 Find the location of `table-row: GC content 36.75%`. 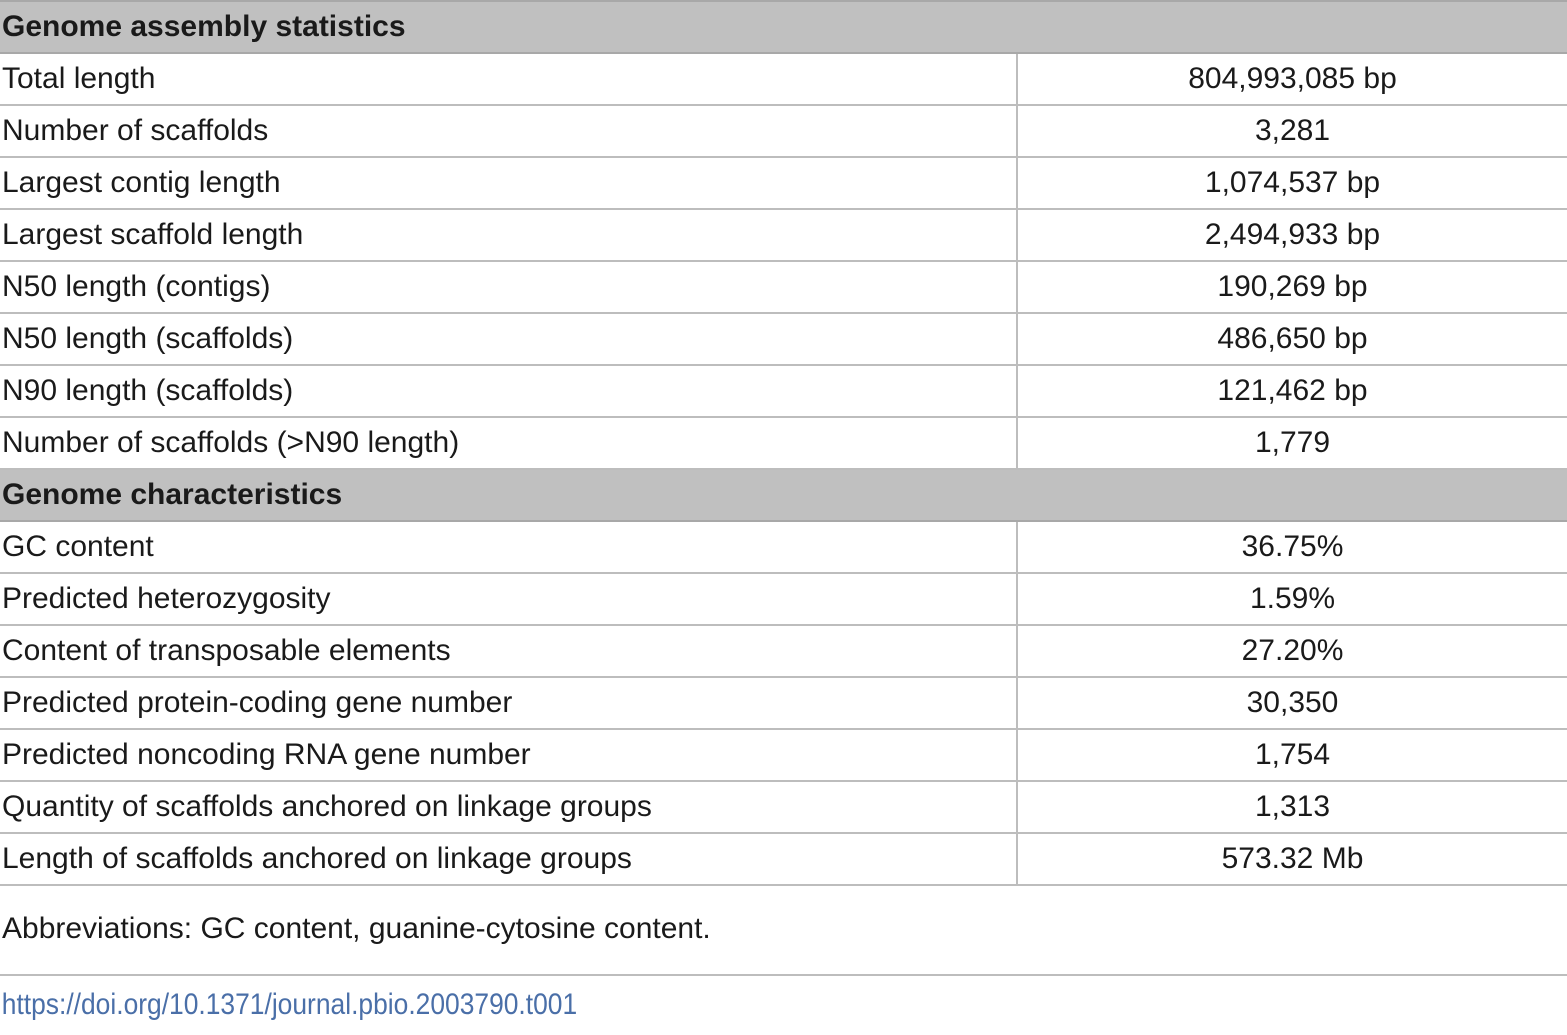

table-row: GC content 36.75% is located at coordinates (783, 547).